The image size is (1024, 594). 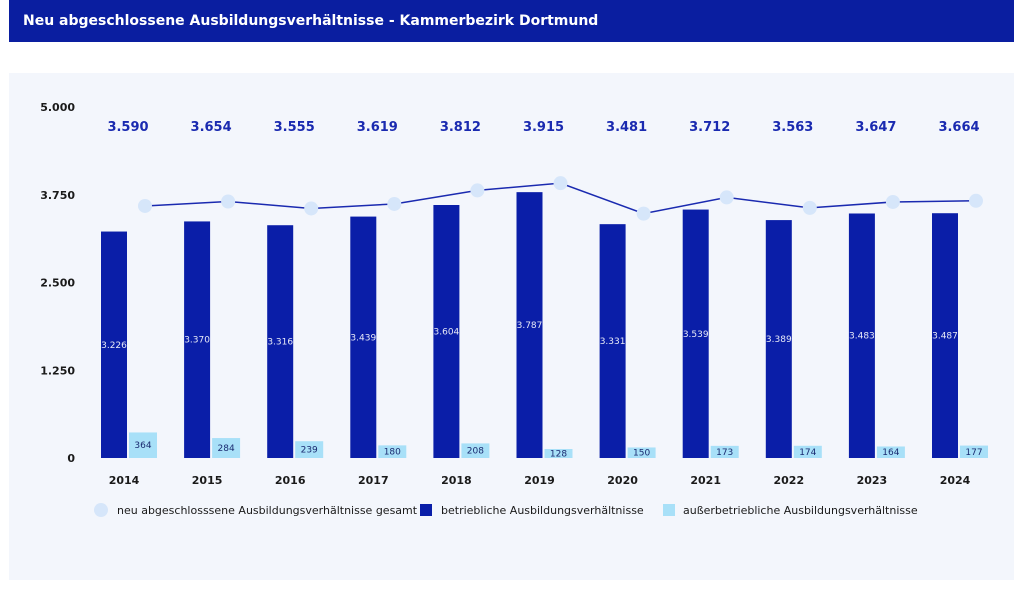 I want to click on bar-ausserbetrieblich-label: 177, so click(x=973, y=453).